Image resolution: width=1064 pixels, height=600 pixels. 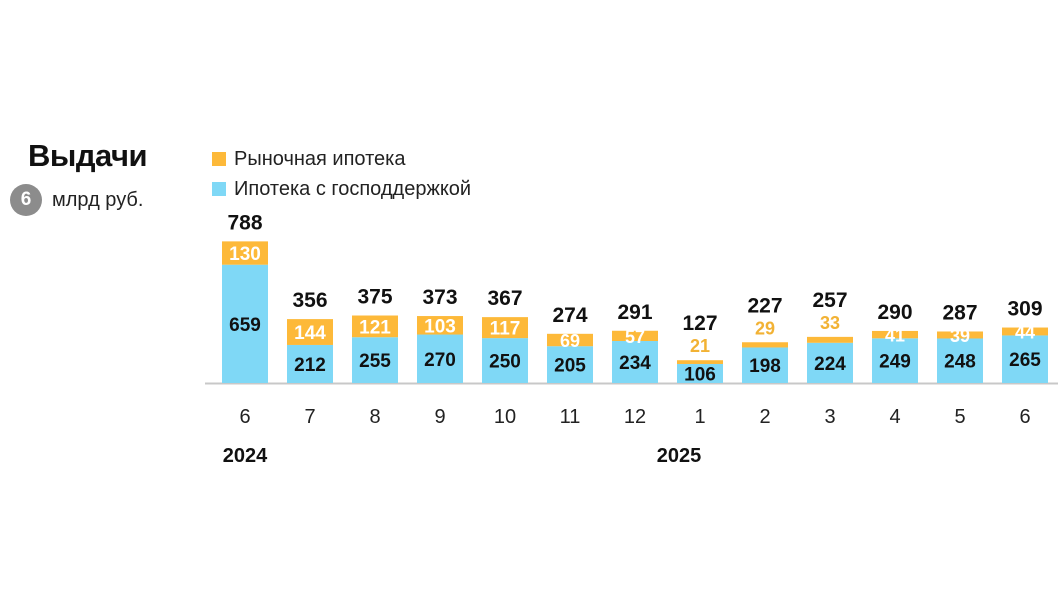 I want to click on data-label-market: 69, so click(x=570, y=341).